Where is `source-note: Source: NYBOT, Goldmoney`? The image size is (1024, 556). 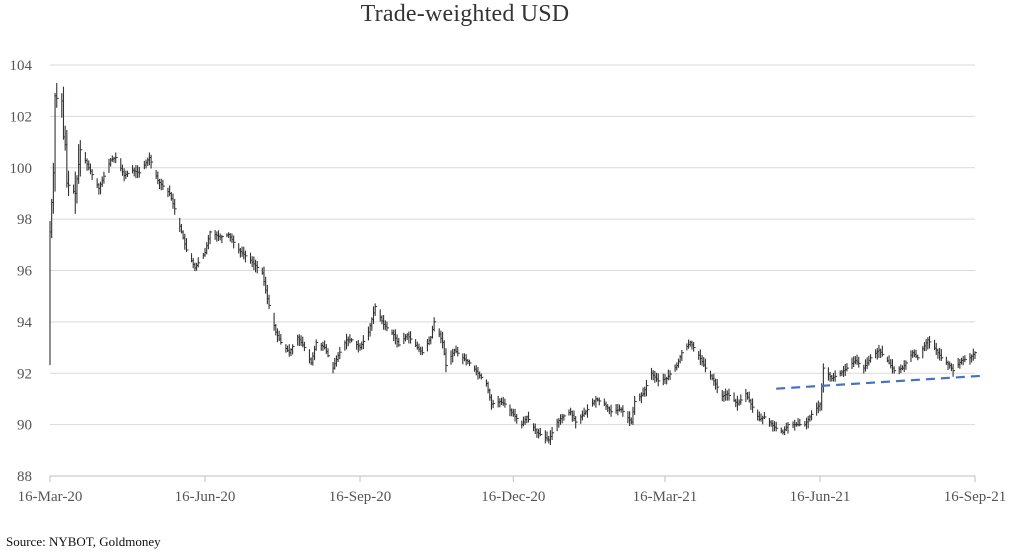 source-note: Source: NYBOT, Goldmoney is located at coordinates (83, 541).